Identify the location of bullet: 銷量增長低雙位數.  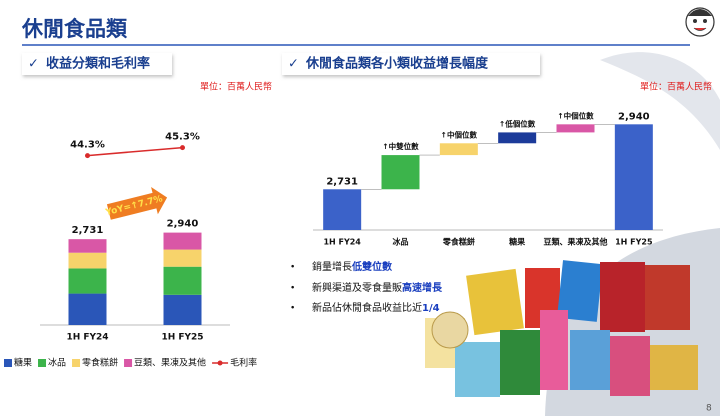
(352, 266).